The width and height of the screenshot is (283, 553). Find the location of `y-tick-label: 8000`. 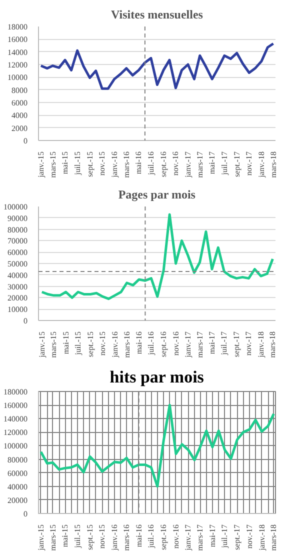

y-tick-label: 8000 is located at coordinates (20, 90).